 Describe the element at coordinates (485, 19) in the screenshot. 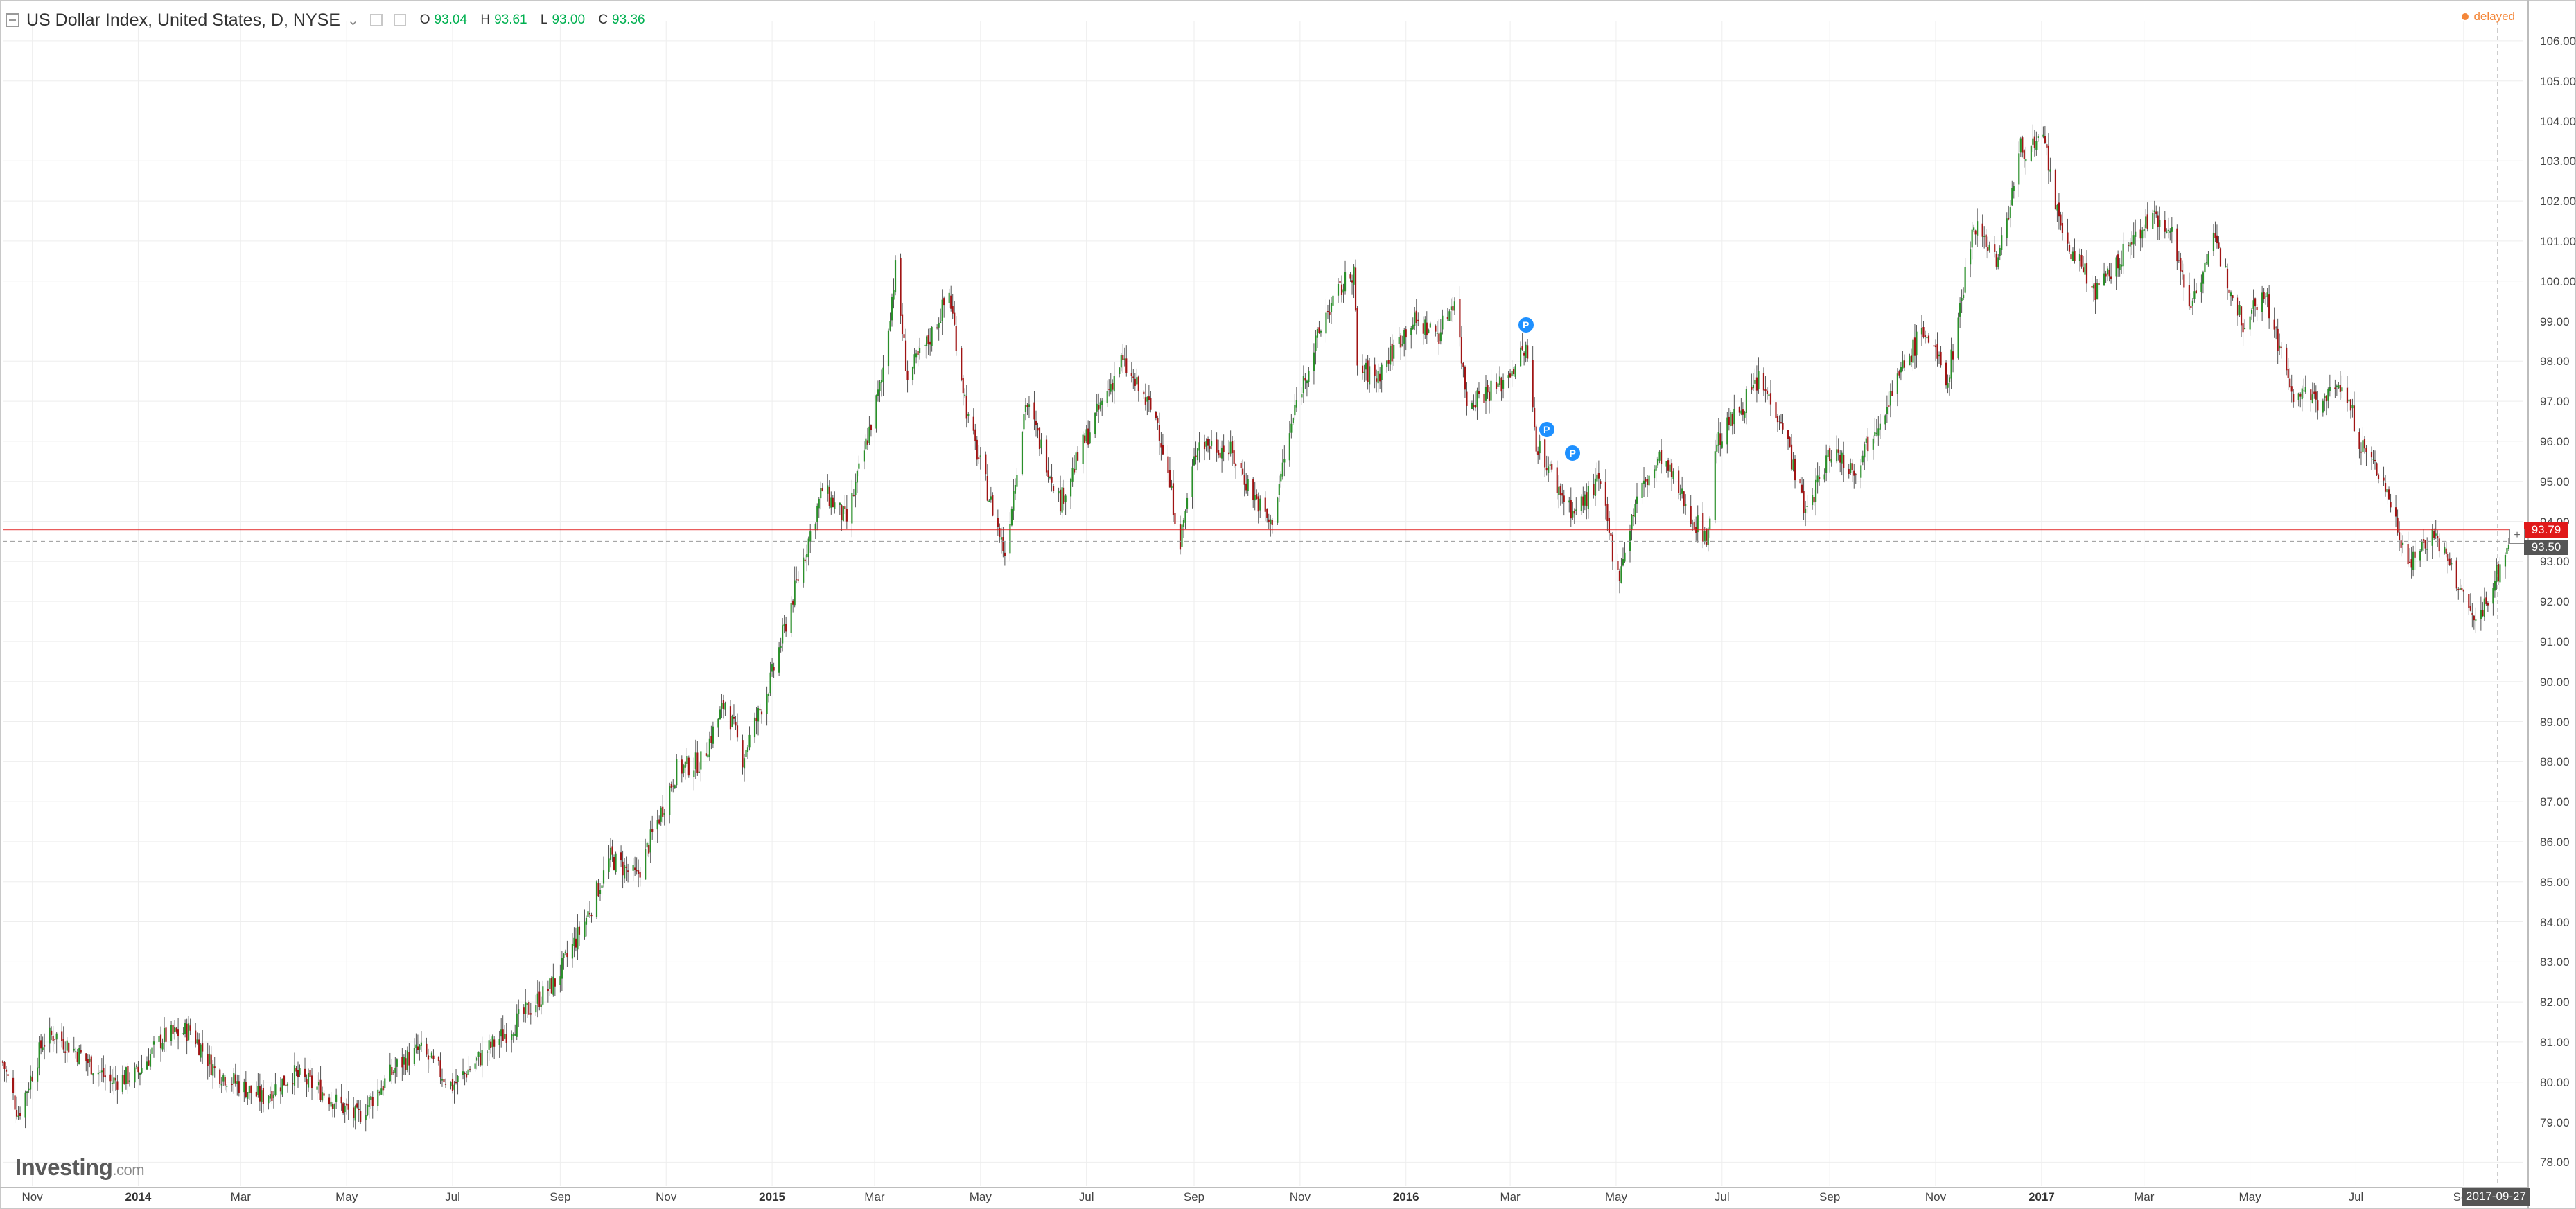

I see `high-label: H` at that location.